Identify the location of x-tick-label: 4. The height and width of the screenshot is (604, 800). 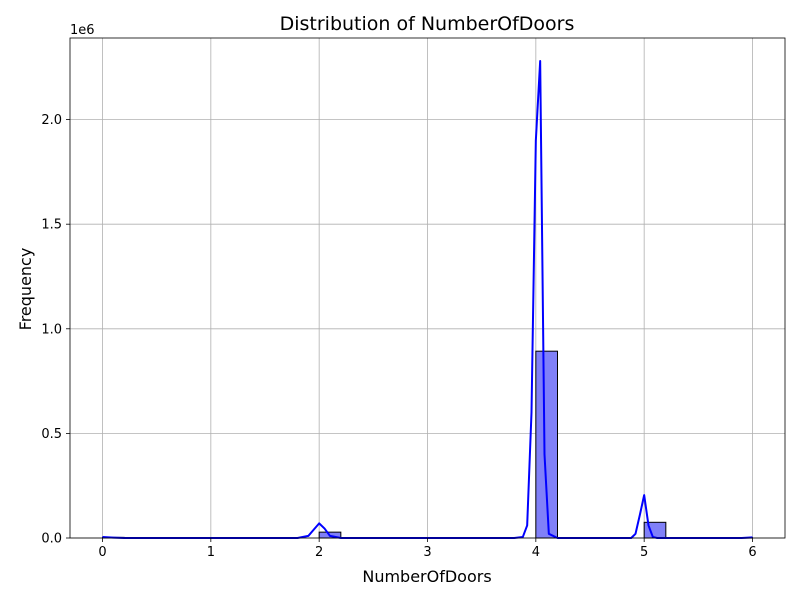
(536, 552).